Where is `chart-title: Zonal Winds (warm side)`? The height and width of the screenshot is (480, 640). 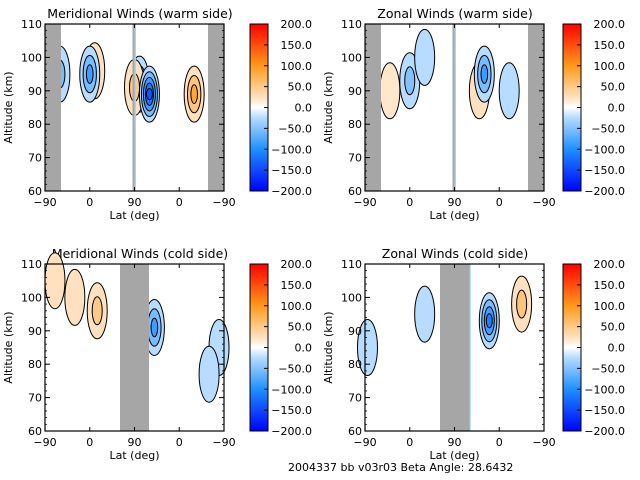 chart-title: Zonal Winds (warm side) is located at coordinates (454, 13).